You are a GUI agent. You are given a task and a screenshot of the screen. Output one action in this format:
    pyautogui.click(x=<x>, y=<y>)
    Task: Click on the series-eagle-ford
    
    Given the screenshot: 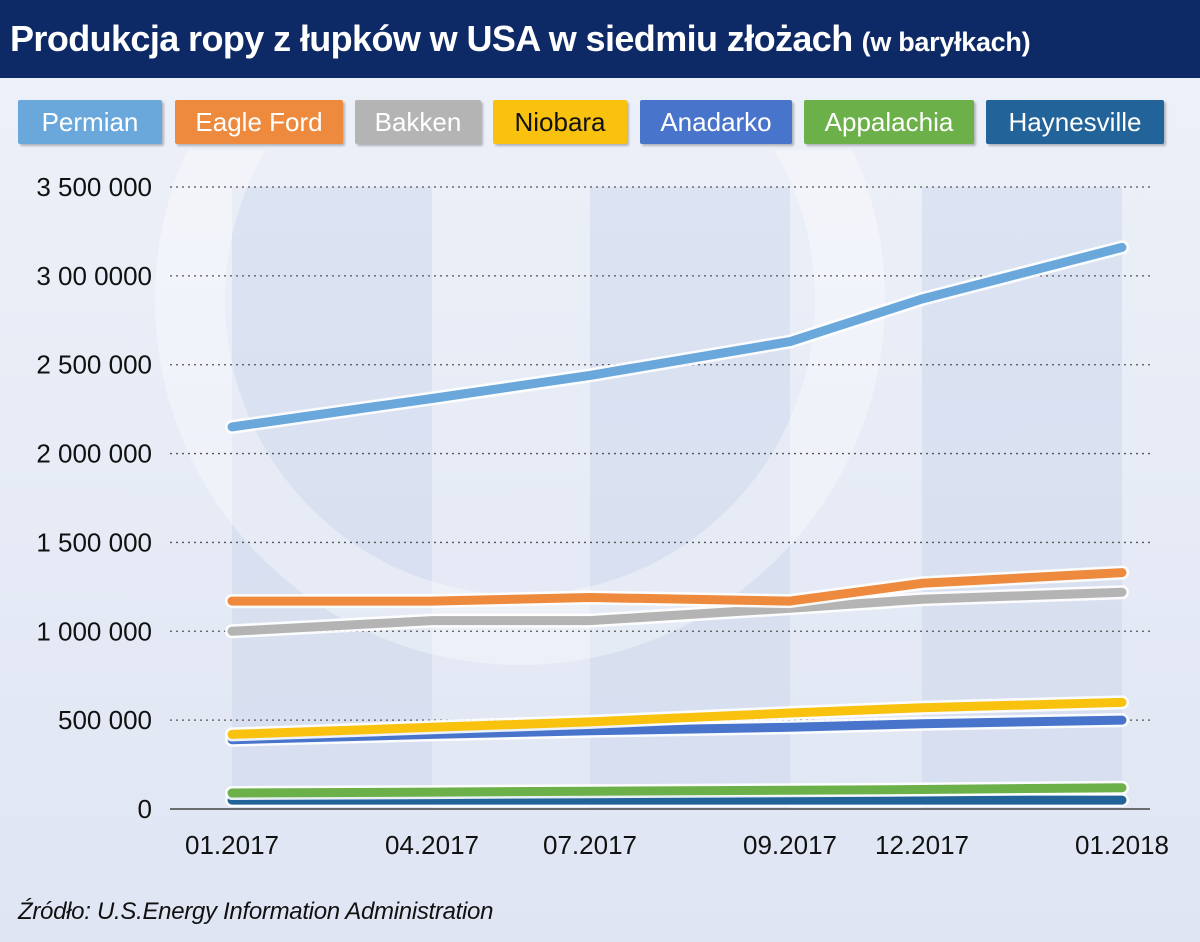 What is the action you would take?
    pyautogui.click(x=677, y=587)
    